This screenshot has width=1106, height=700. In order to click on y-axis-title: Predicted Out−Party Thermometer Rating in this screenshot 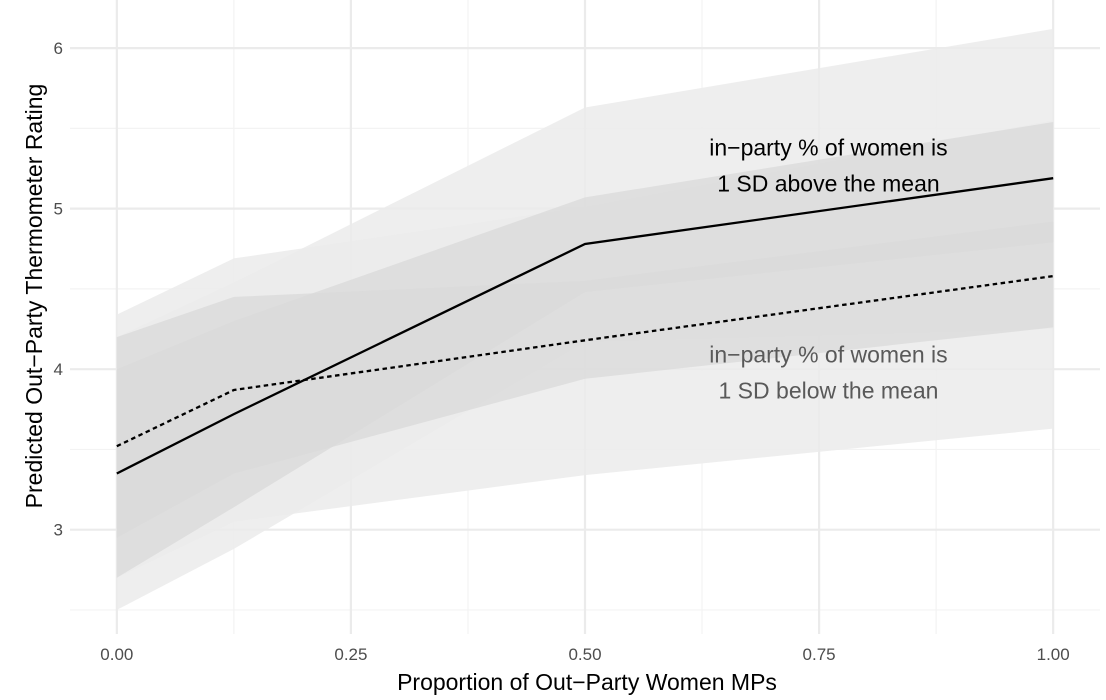, I will do `click(34, 296)`.